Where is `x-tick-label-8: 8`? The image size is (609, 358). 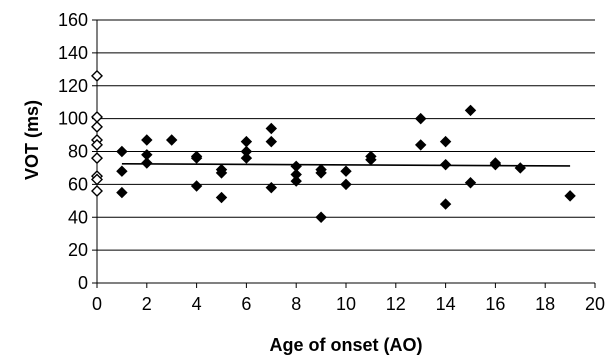
x-tick-label-8: 8 is located at coordinates (296, 304).